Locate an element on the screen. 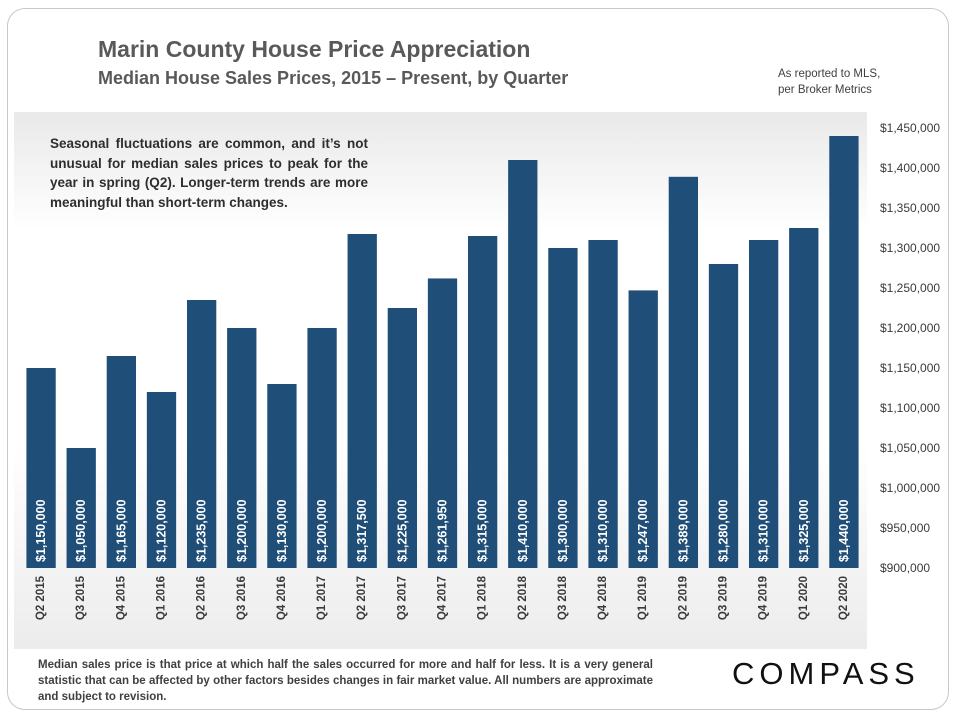  bar-value-label: $1,280,000 is located at coordinates (724, 530).